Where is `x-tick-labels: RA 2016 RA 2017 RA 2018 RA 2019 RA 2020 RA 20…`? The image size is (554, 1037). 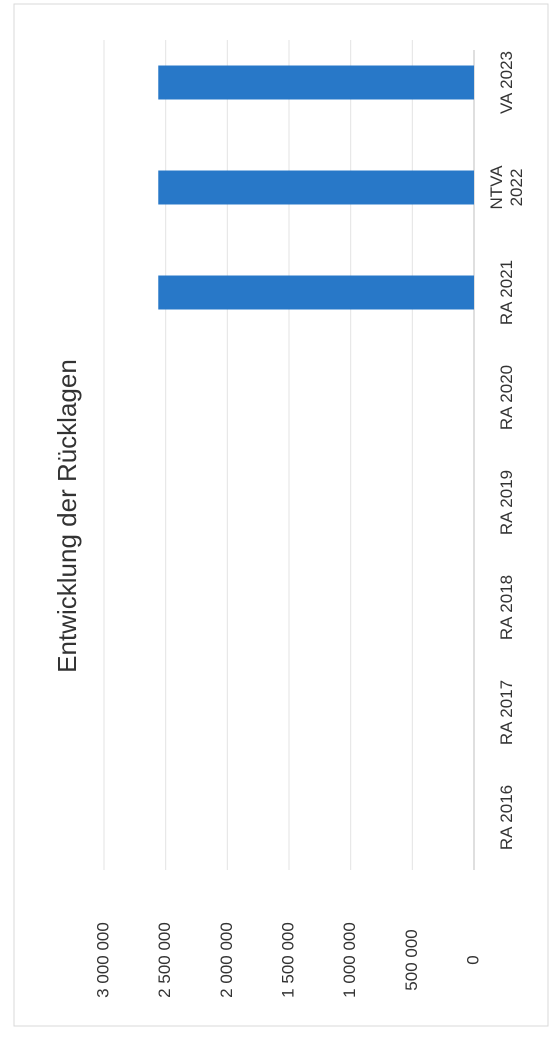
x-tick-labels: RA 2016 RA 2017 RA 2018 RA 2019 RA 2020 RA 20… is located at coordinates (506, 450).